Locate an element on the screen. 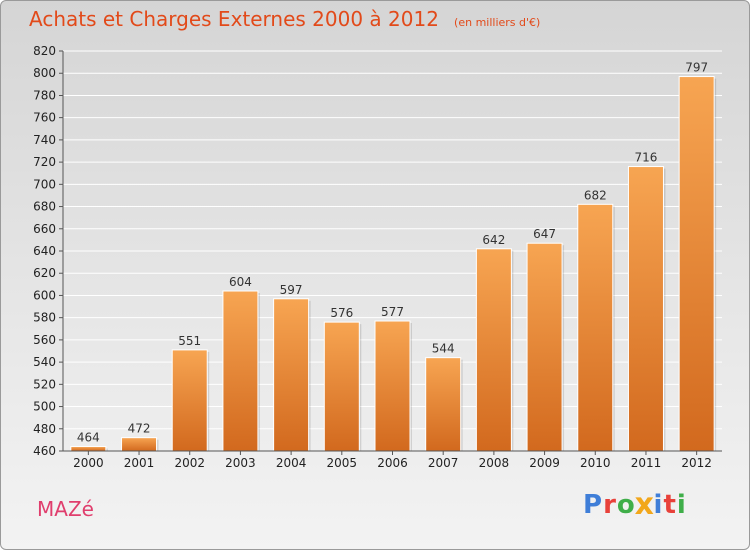 Image resolution: width=750 pixels, height=550 pixels. x-tick-label: 2000 is located at coordinates (88, 463).